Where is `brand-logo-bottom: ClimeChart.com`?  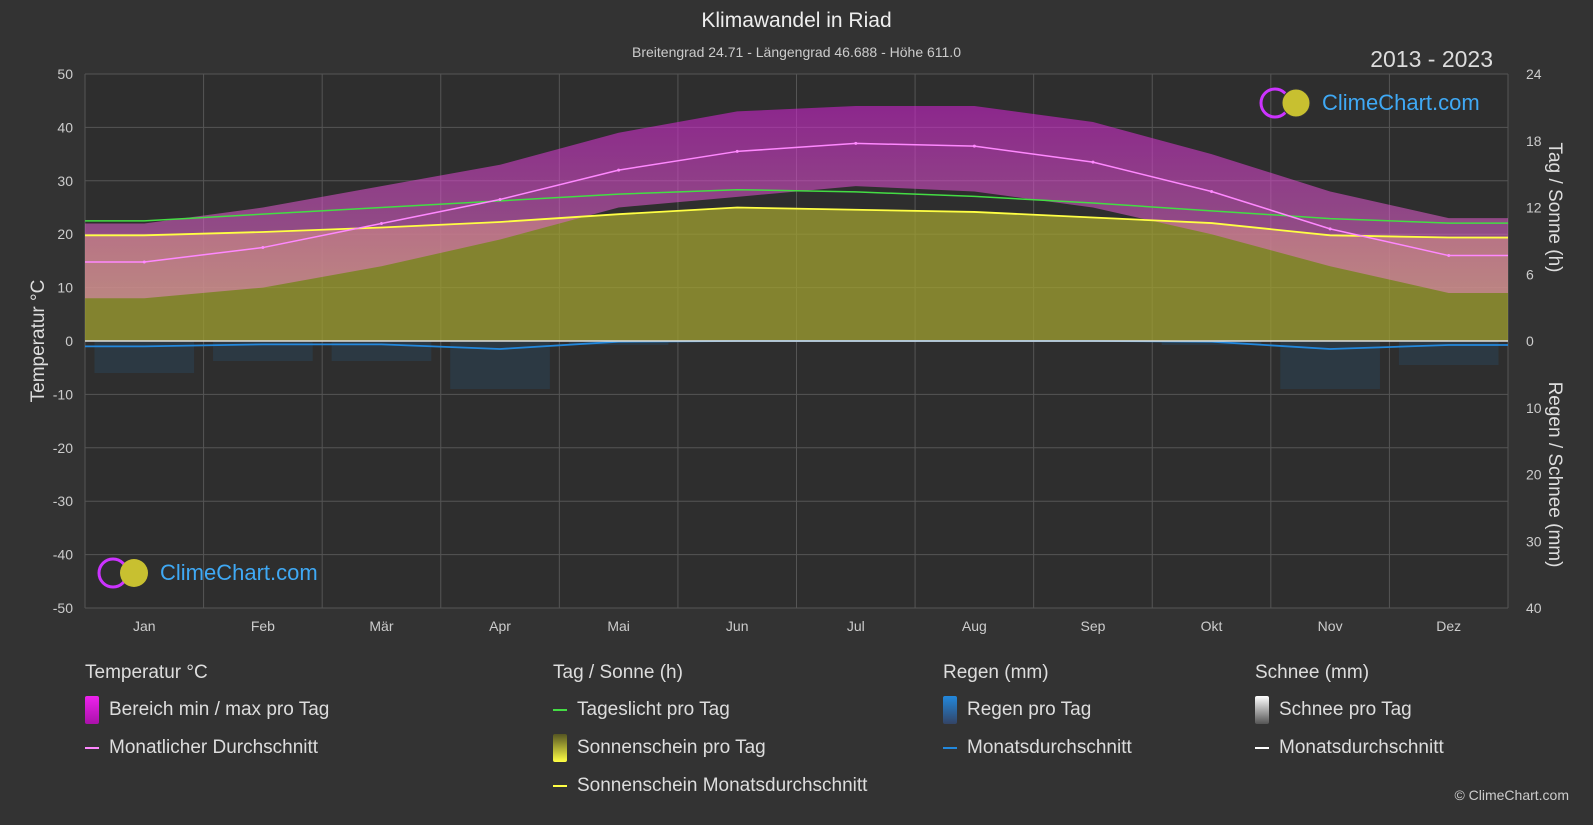 brand-logo-bottom: ClimeChart.com is located at coordinates (207, 573).